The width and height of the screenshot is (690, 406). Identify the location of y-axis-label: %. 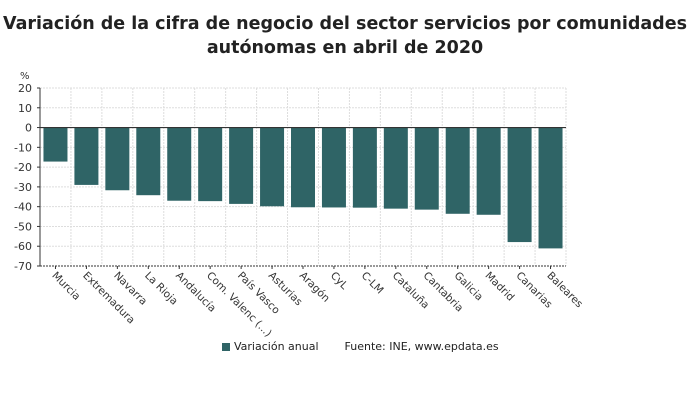
(25, 76).